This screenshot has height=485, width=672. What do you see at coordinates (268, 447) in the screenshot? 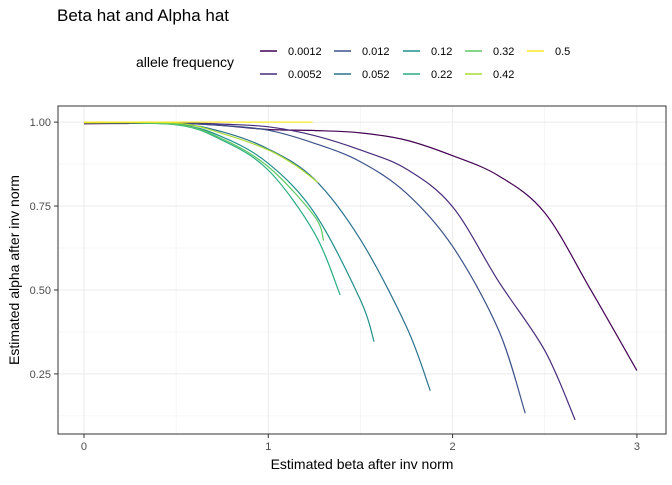
I see `x-tick-label: 1` at bounding box center [268, 447].